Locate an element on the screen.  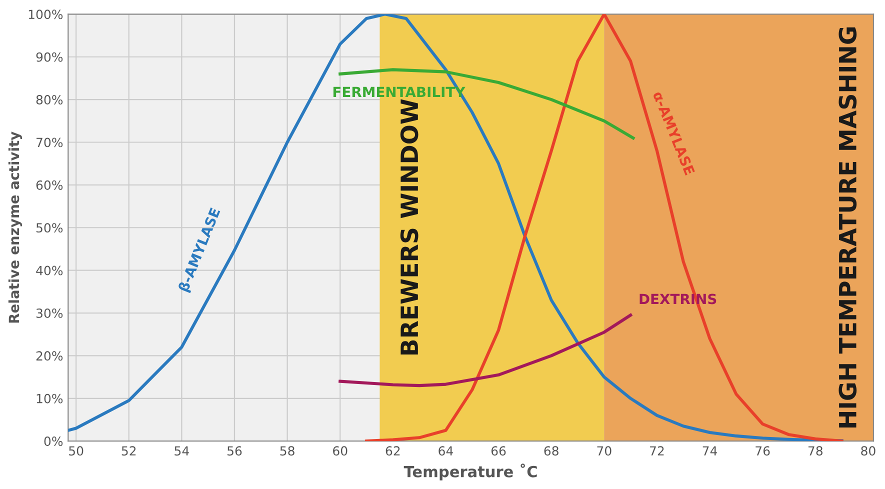
x-tick-label: 62 is located at coordinates (393, 451).